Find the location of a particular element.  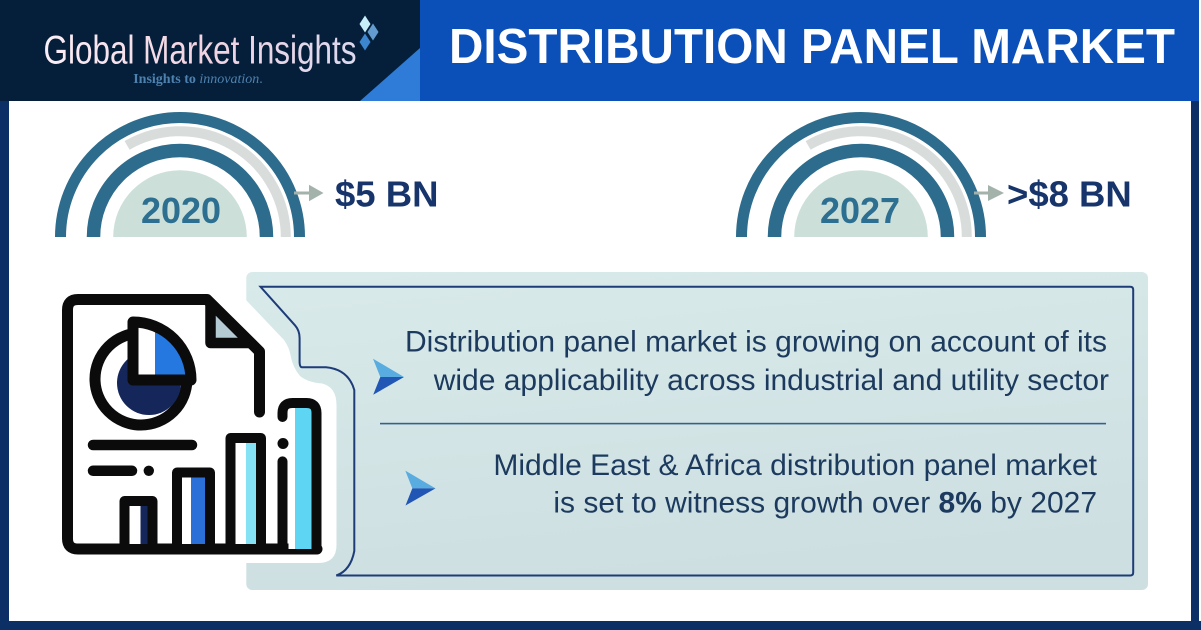

svg-text: DISTRIBUTION PANEL MARKET is located at coordinates (812, 47).